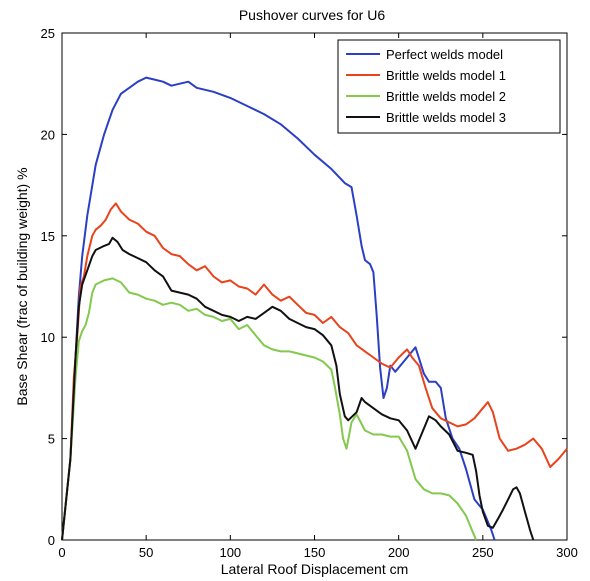 The width and height of the screenshot is (590, 581). I want to click on y-axis-label: Base Shear (frac of building weight) %, so click(22, 286).